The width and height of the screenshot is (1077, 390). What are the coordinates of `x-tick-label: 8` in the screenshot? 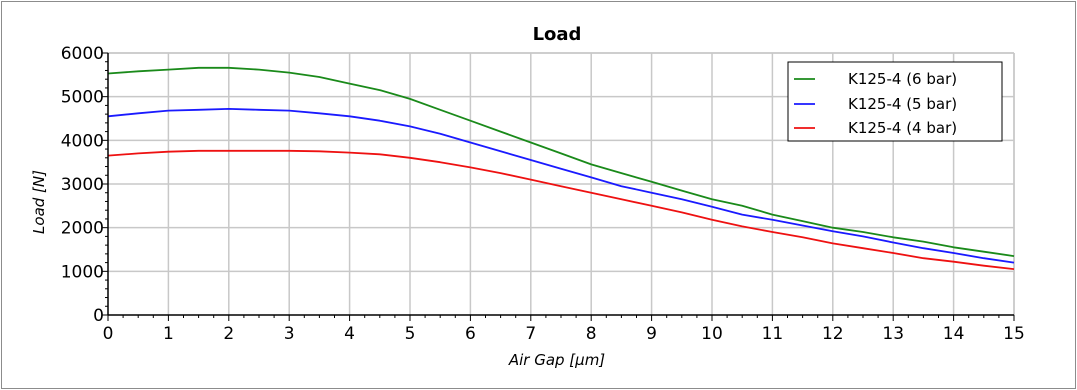 It's located at (591, 334).